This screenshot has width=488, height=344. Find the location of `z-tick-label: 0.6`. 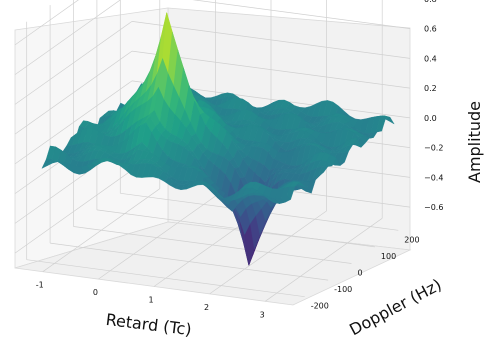

z-tick-label: 0.6 is located at coordinates (430, 29).